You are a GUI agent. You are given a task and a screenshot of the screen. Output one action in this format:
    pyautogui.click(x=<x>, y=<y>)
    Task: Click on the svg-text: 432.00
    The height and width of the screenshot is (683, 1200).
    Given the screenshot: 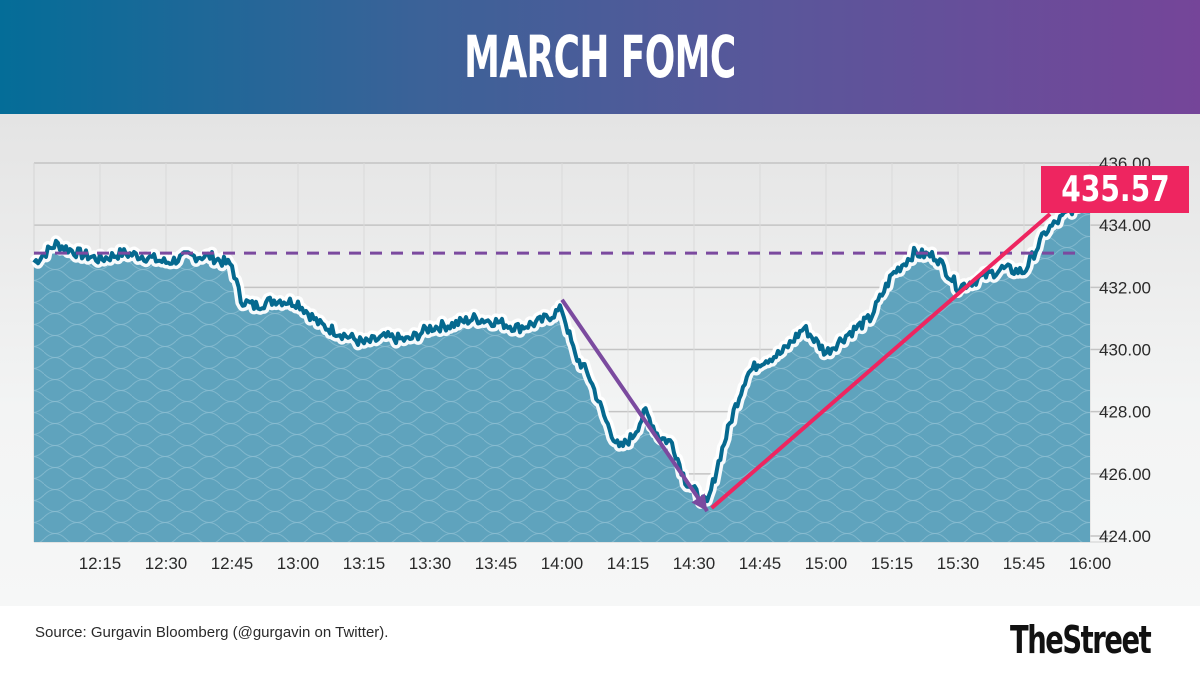 What is the action you would take?
    pyautogui.click(x=1125, y=287)
    